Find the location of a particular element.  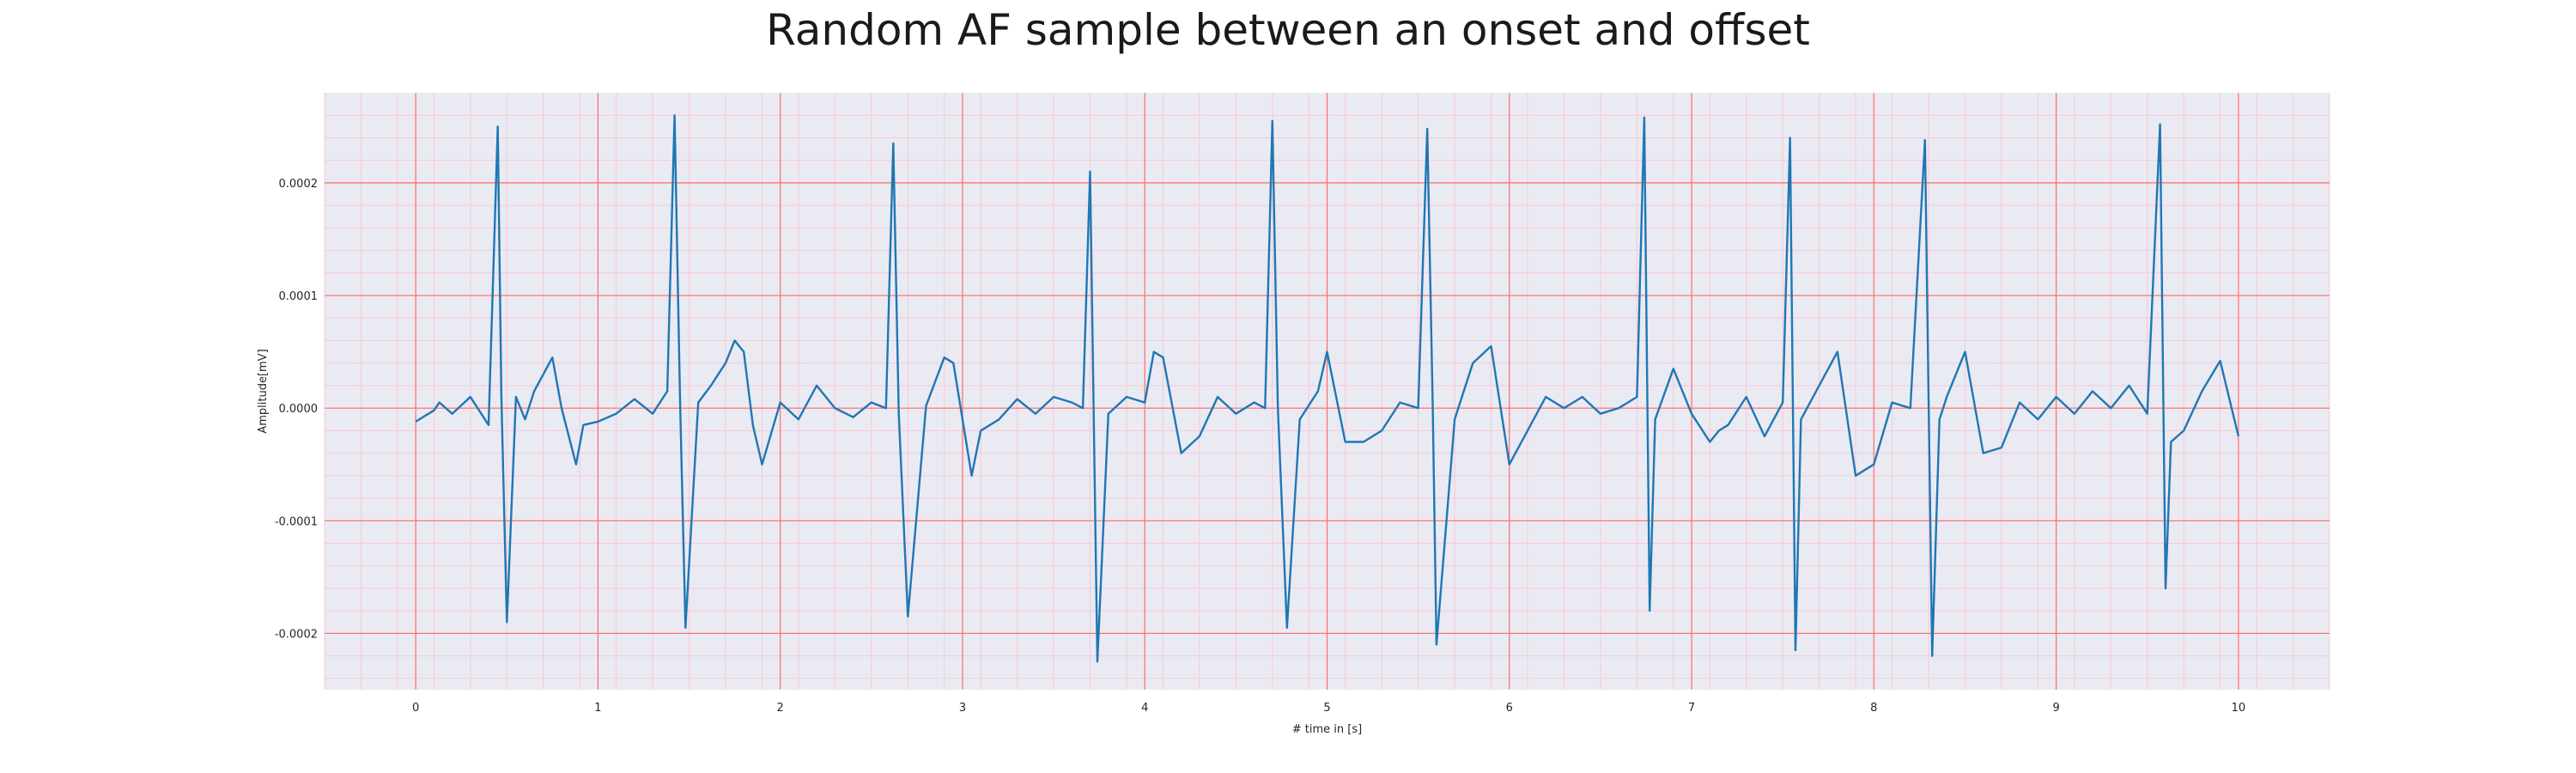

x-tick-label: 4 is located at coordinates (1144, 708).